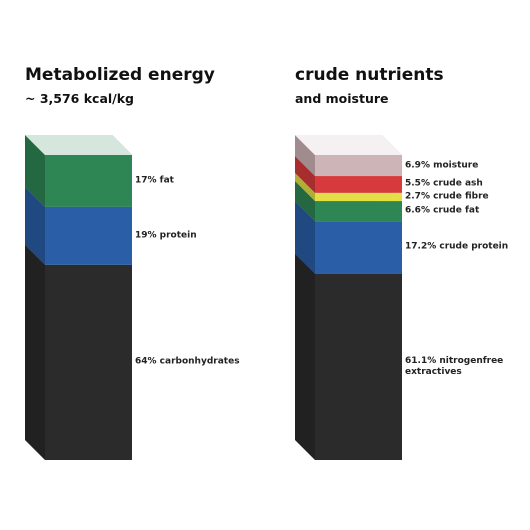 The image size is (530, 530). I want to click on value-label: 17.2% crude protein, so click(457, 246).